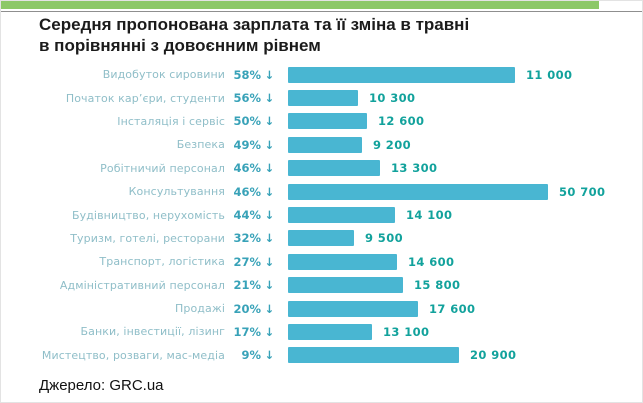 The image size is (643, 403). What do you see at coordinates (152, 332) in the screenshot?
I see `category-label: Банки, інвестиції, лізинг` at bounding box center [152, 332].